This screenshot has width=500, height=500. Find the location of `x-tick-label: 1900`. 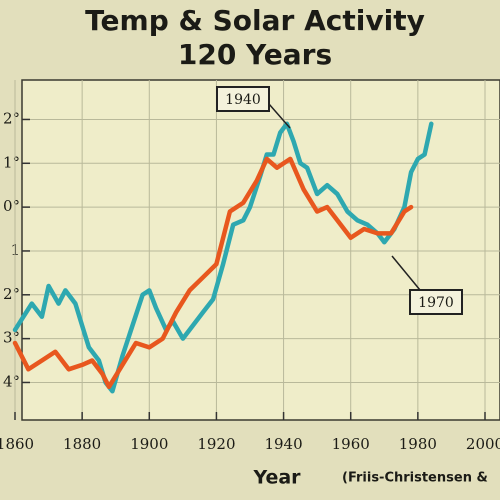

x-tick-label: 1900 is located at coordinates (149, 444).